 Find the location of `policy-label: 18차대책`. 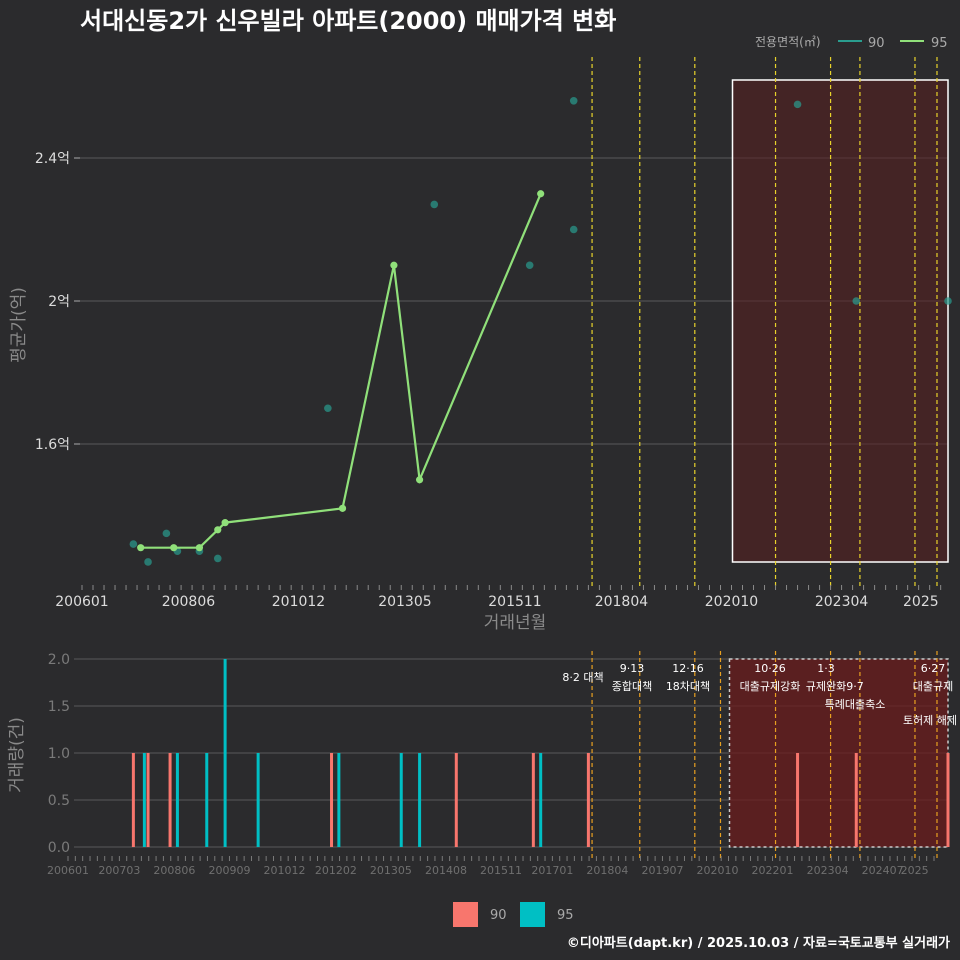

policy-label: 18차대책 is located at coordinates (688, 686).